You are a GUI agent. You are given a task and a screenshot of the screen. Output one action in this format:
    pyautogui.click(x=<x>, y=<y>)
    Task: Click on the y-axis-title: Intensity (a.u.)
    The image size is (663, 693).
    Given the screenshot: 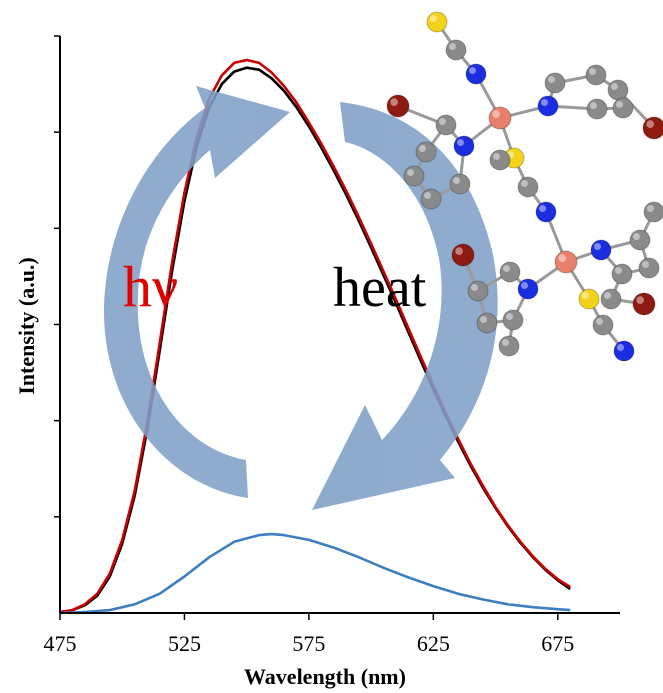 What is the action you would take?
    pyautogui.click(x=26, y=326)
    